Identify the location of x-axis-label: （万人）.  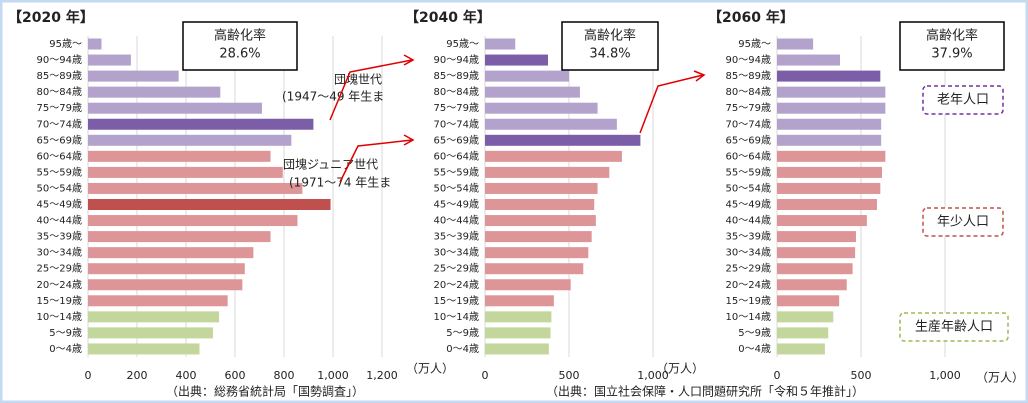
(430, 369).